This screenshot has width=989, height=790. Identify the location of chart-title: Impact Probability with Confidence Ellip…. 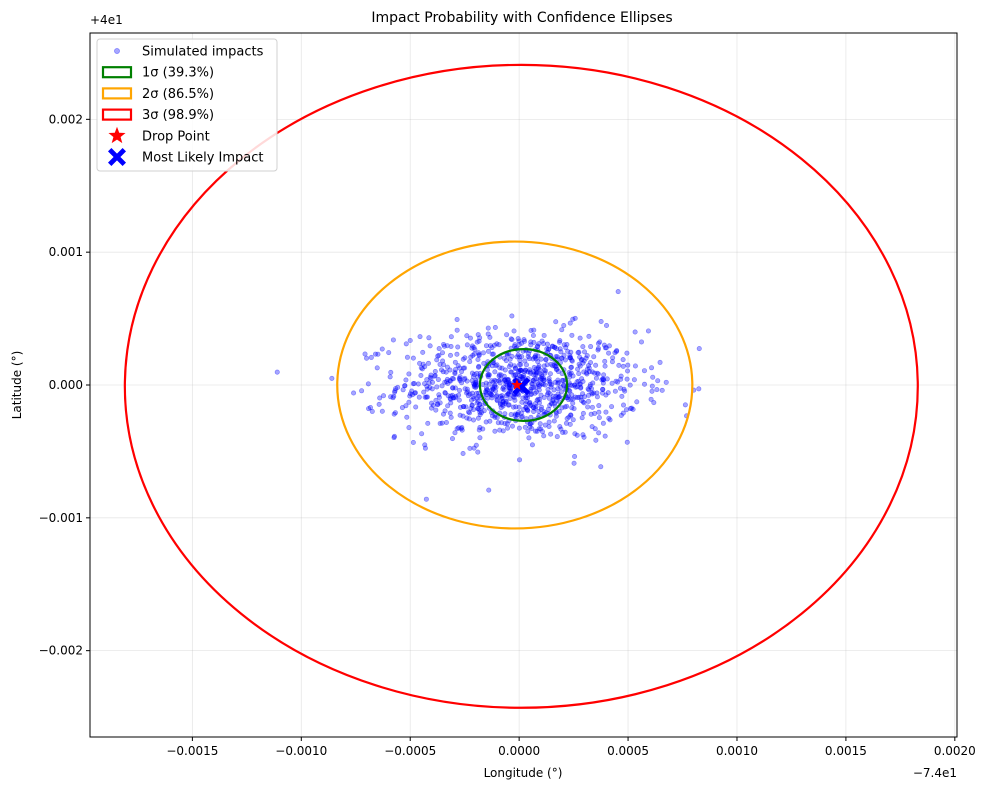
(521, 18).